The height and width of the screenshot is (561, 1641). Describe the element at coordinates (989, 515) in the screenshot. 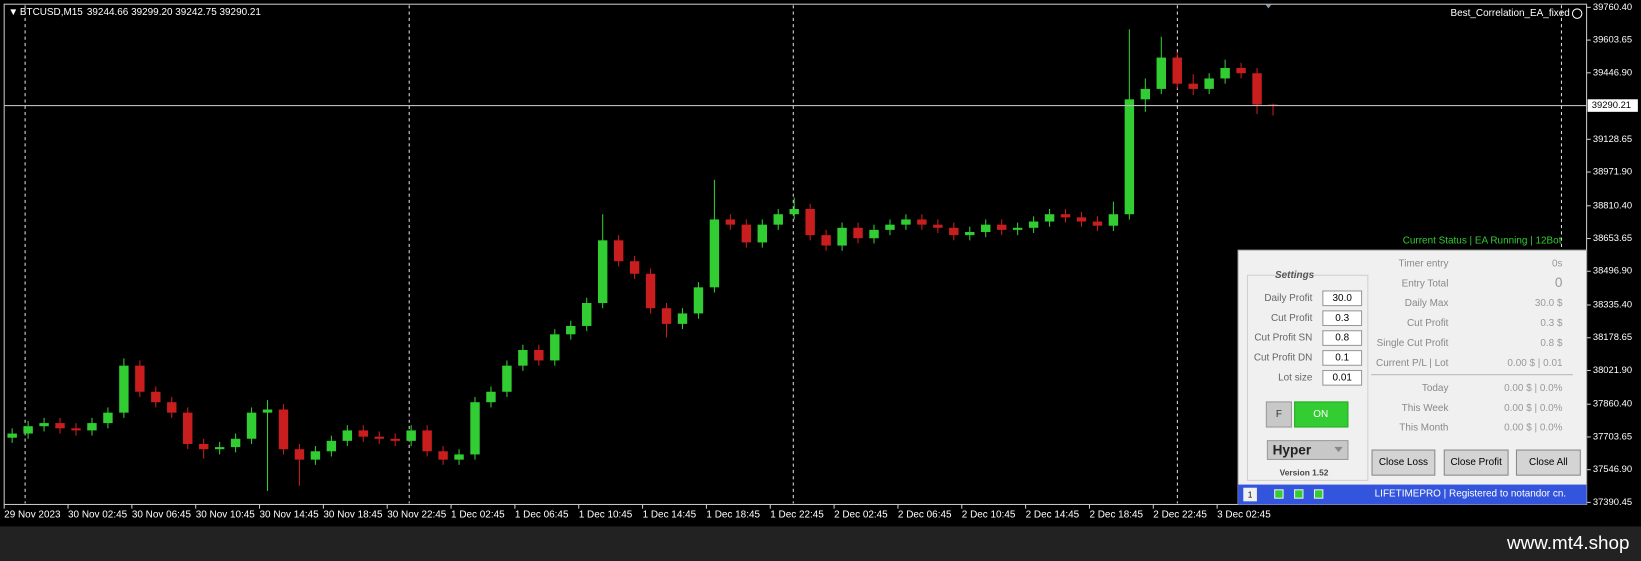

I see `x-tick-label: 2 Dec 10:45` at that location.